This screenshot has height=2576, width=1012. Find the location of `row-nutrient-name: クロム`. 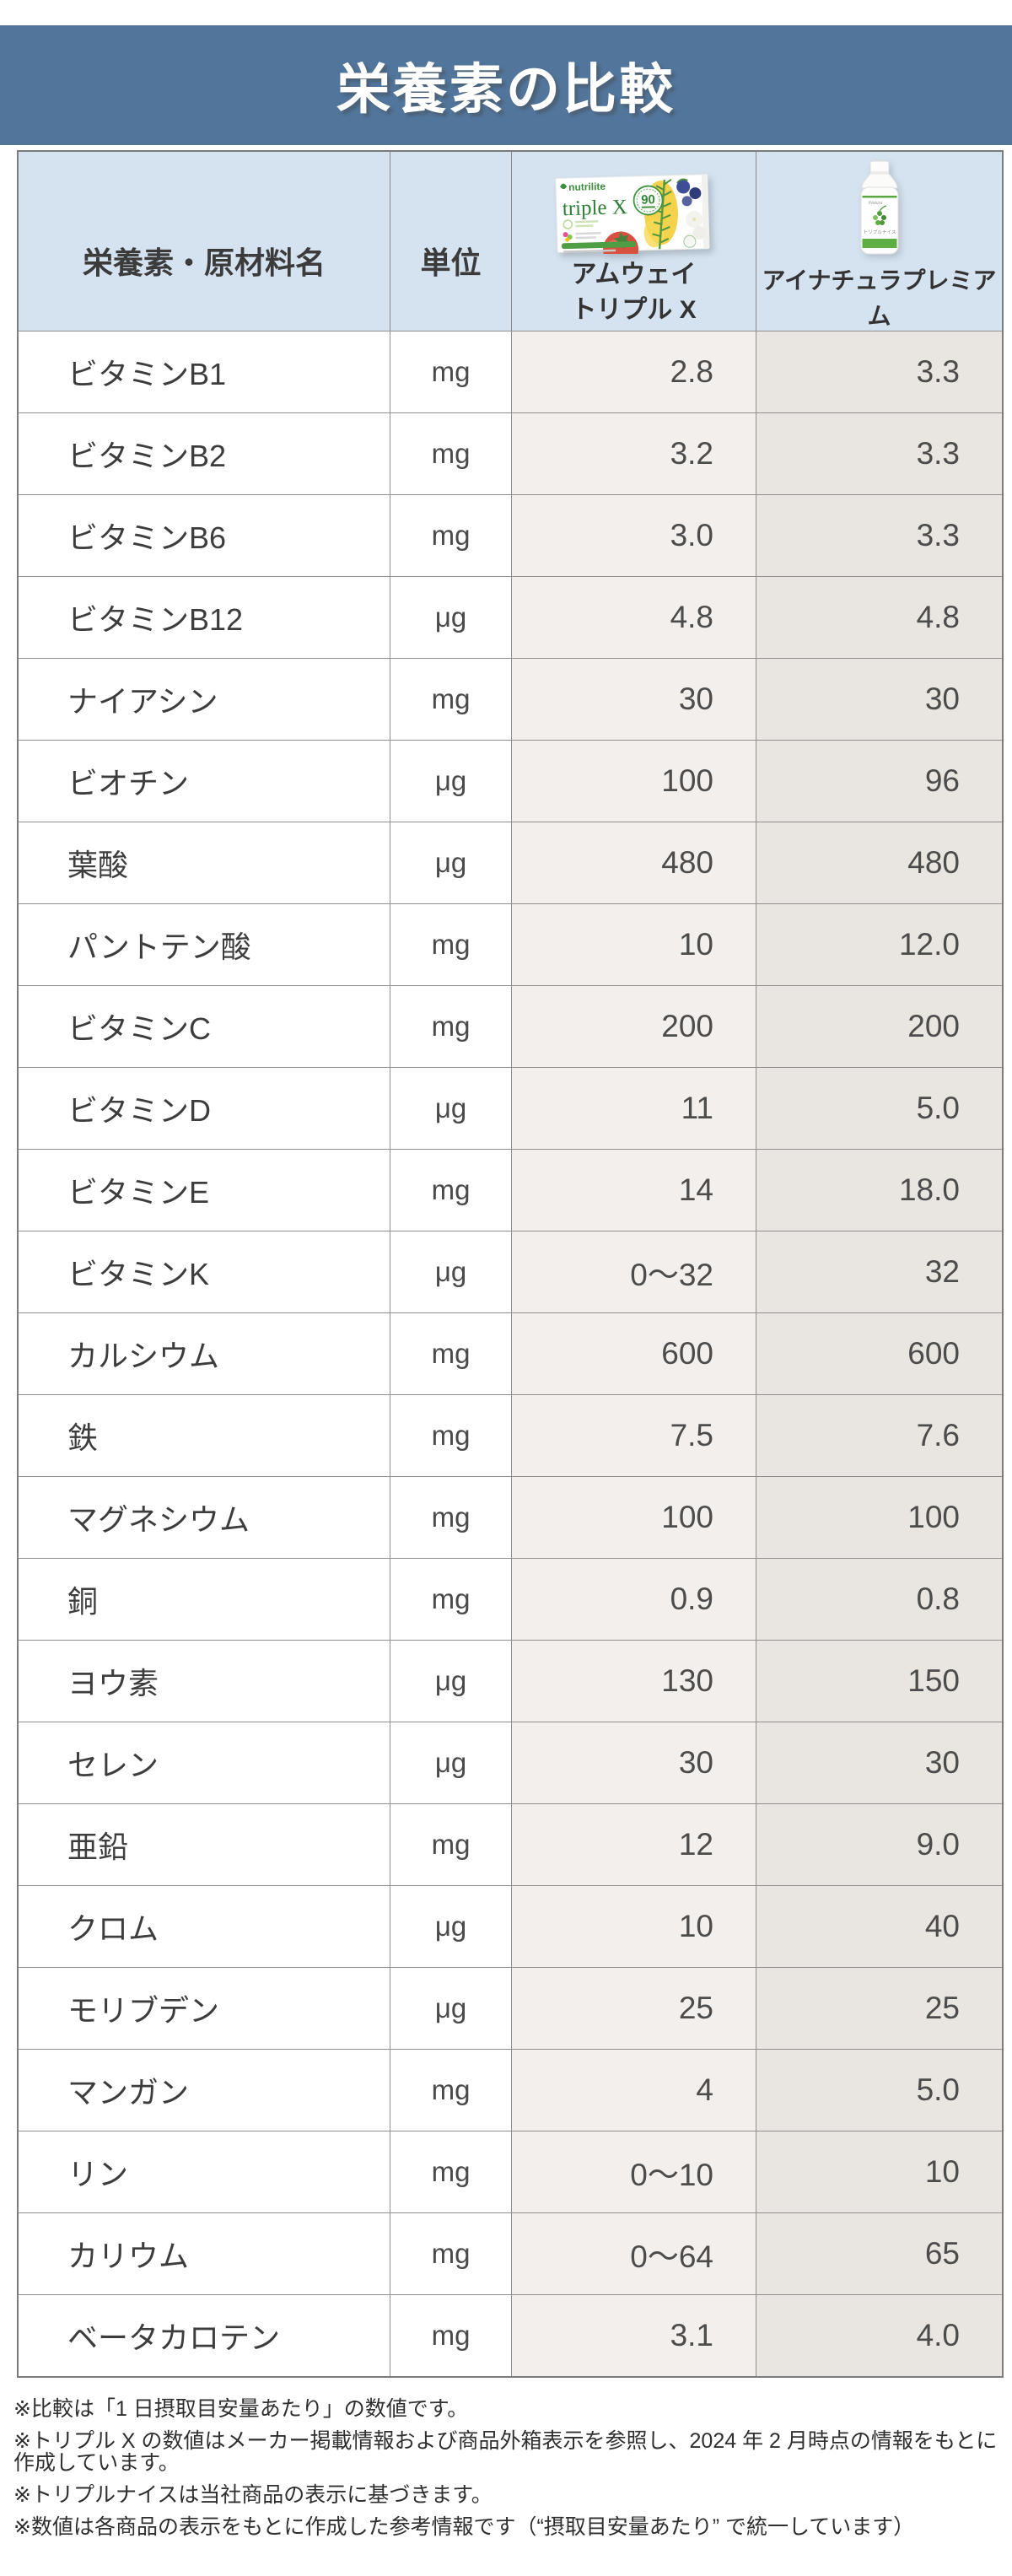

row-nutrient-name: クロム is located at coordinates (204, 1926).